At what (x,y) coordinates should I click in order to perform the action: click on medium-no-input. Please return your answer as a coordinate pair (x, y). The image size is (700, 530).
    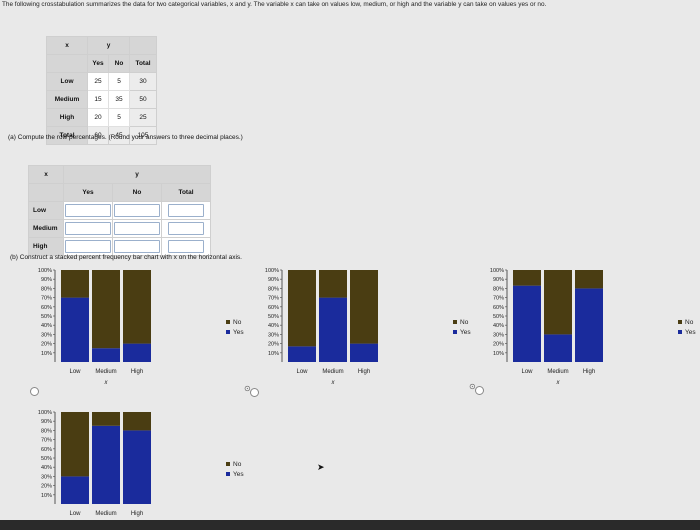
    Looking at the image, I should click on (137, 228).